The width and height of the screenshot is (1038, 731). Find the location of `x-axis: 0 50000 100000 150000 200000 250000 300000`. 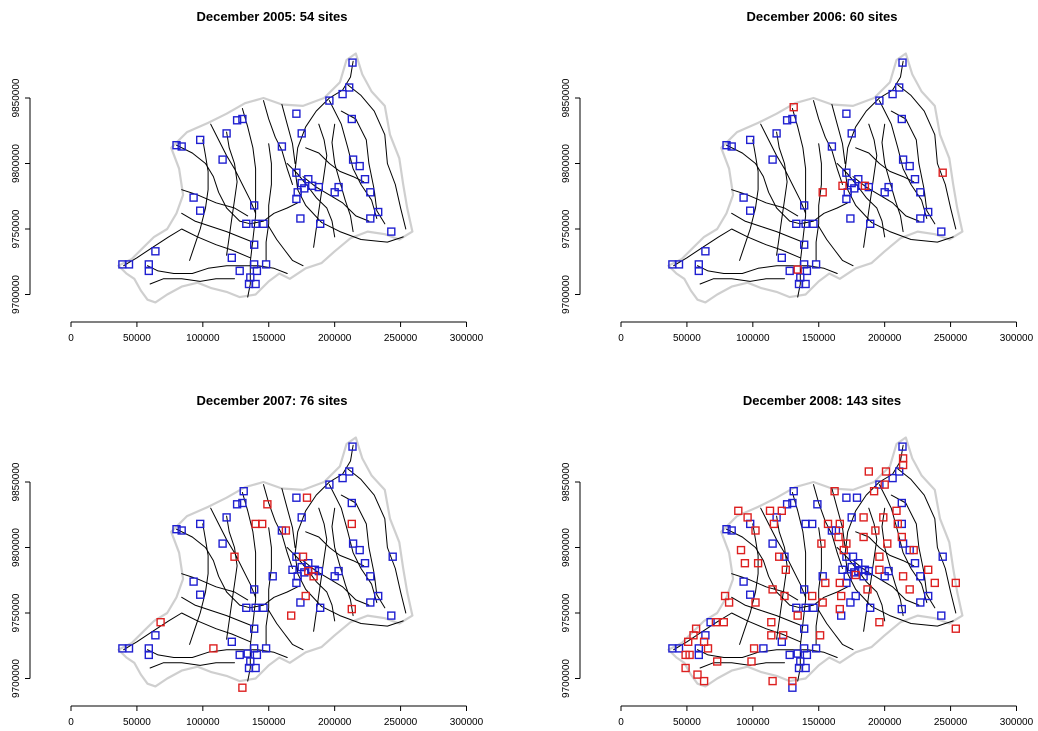

x-axis: 0 50000 100000 150000 200000 250000 300000 is located at coordinates (276, 716).